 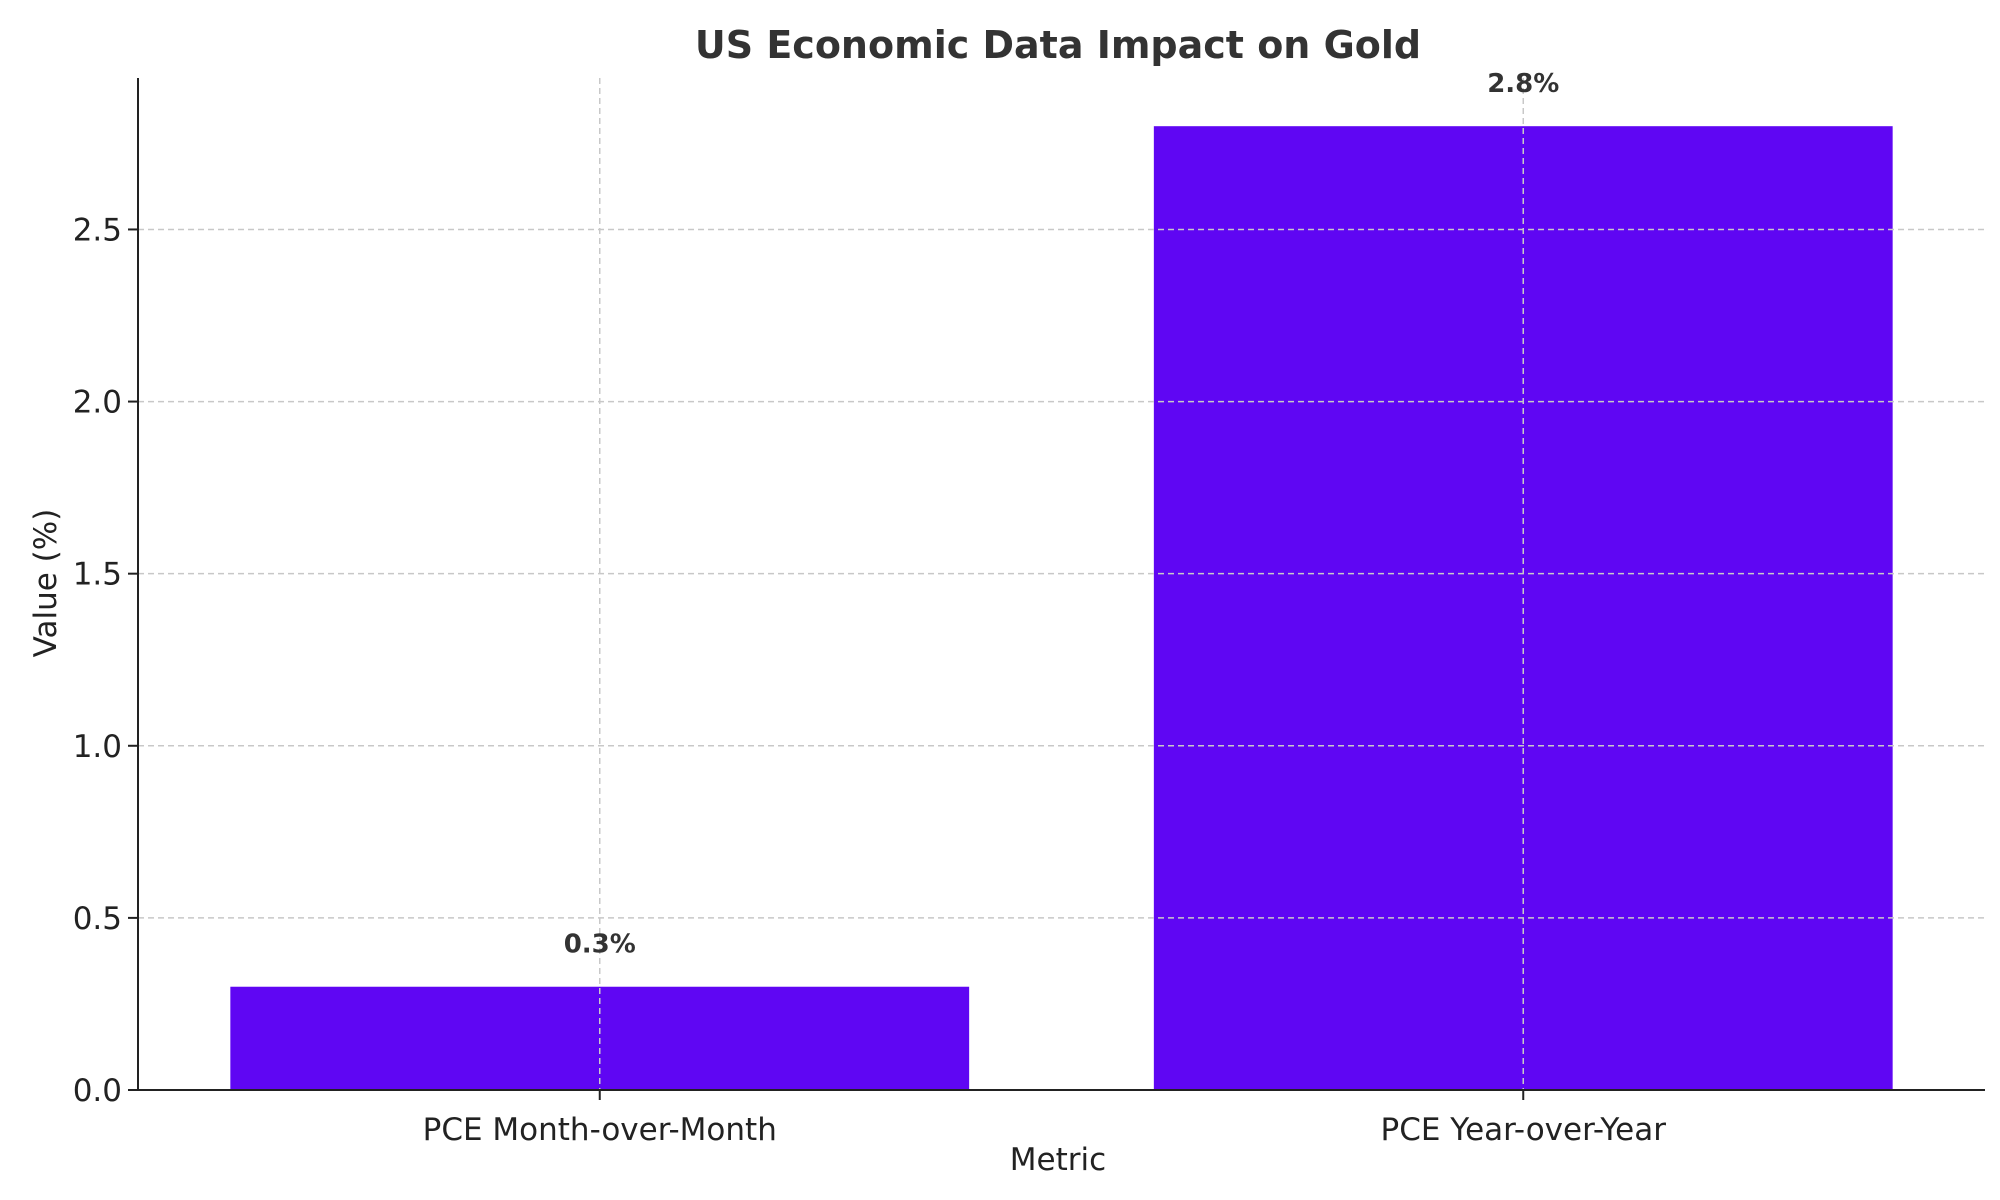 What do you see at coordinates (600, 945) in the screenshot?
I see `bar-value-label: 0.3%` at bounding box center [600, 945].